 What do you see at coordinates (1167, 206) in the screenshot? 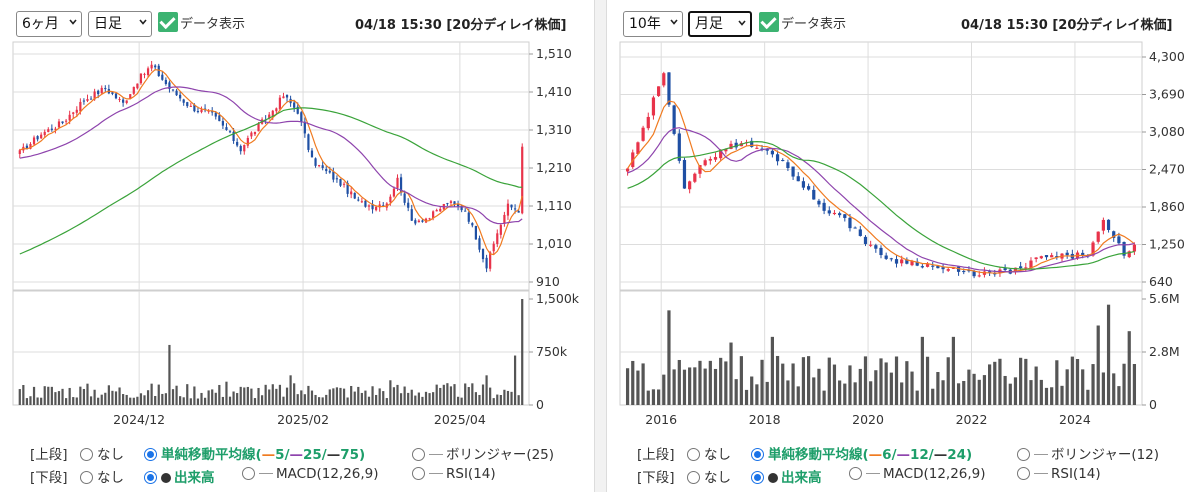
I see `y-tick-label: 1,860` at bounding box center [1167, 206].